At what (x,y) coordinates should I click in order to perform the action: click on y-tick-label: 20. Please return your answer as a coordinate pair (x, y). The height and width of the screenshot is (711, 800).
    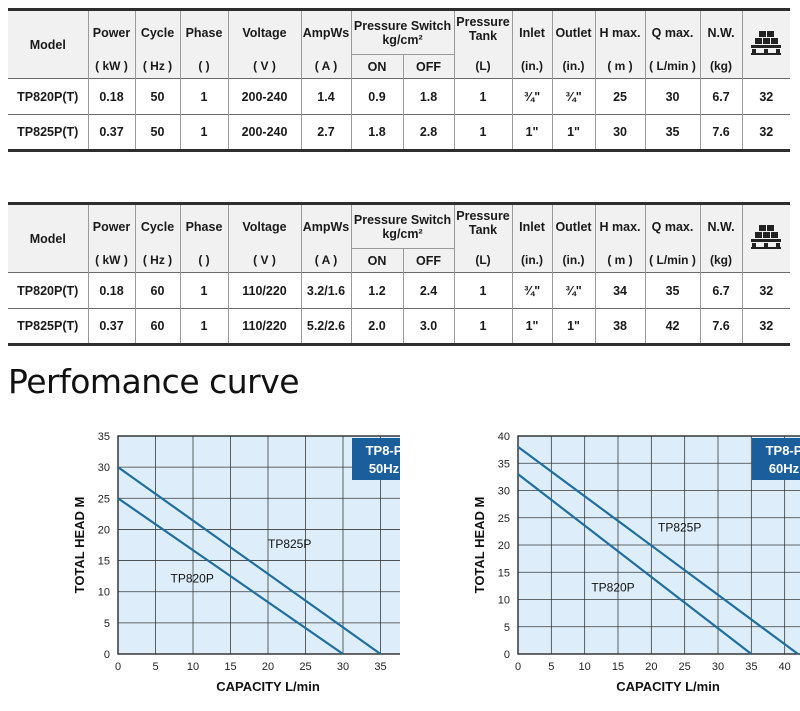
    Looking at the image, I should click on (104, 530).